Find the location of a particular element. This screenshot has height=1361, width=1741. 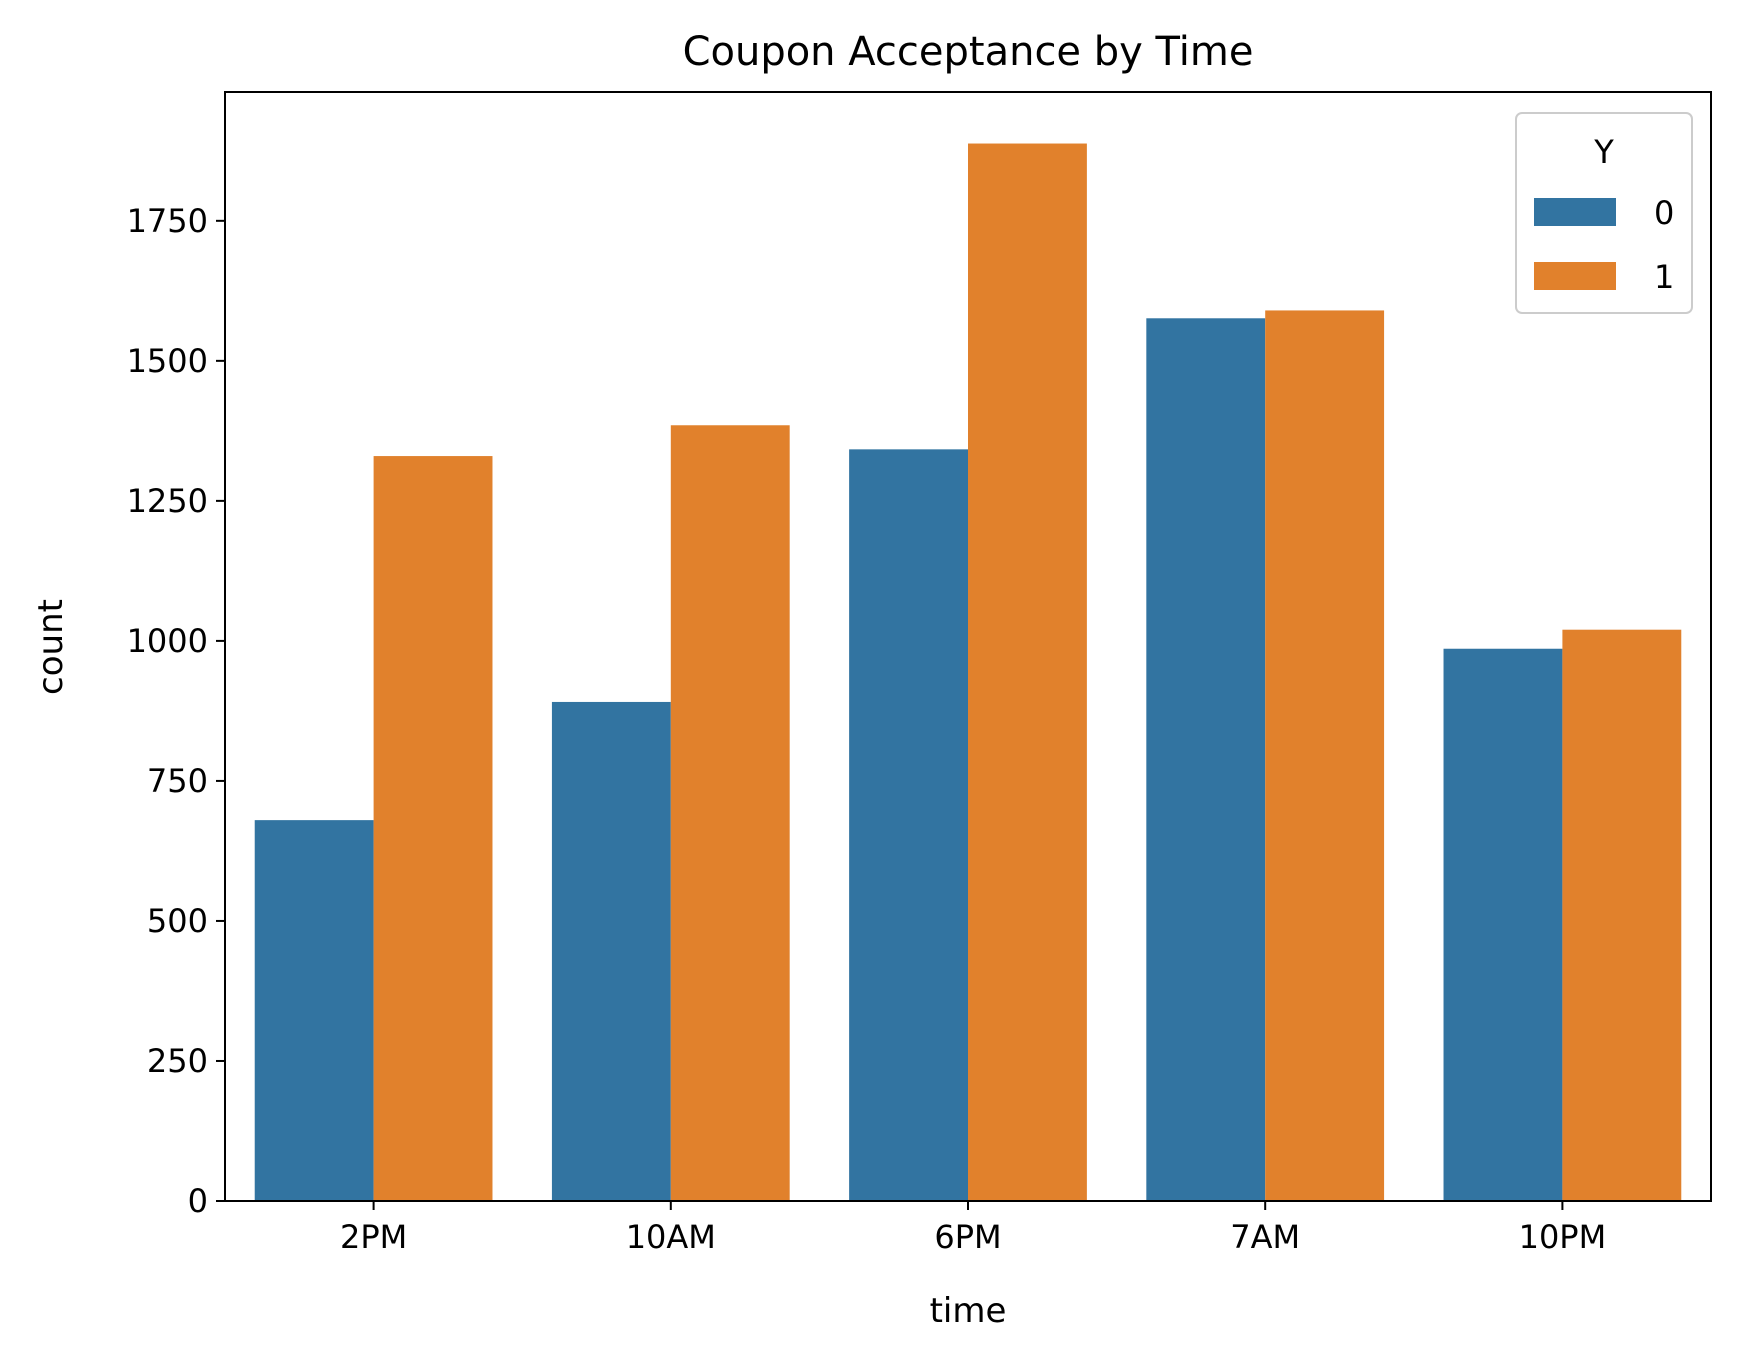

bar-10AM-y0 is located at coordinates (611, 951).